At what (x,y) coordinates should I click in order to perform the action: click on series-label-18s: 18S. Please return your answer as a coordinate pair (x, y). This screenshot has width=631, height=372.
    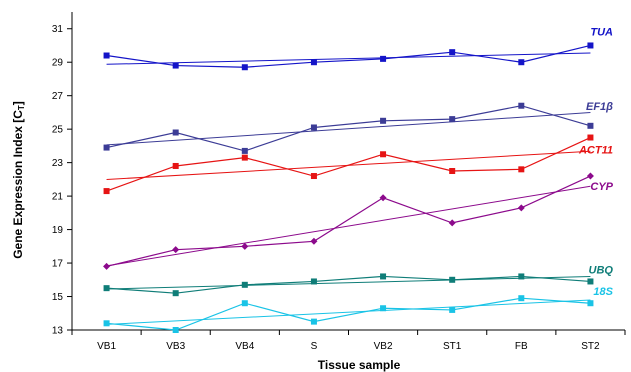
    Looking at the image, I should click on (603, 292).